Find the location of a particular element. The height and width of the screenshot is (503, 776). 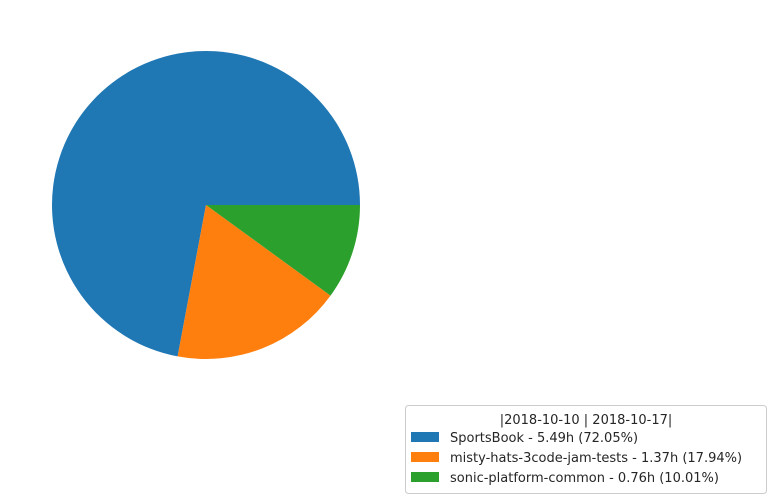

legend-label-3: sonic-platform-common - 0.76h (10.01%) is located at coordinates (584, 478).